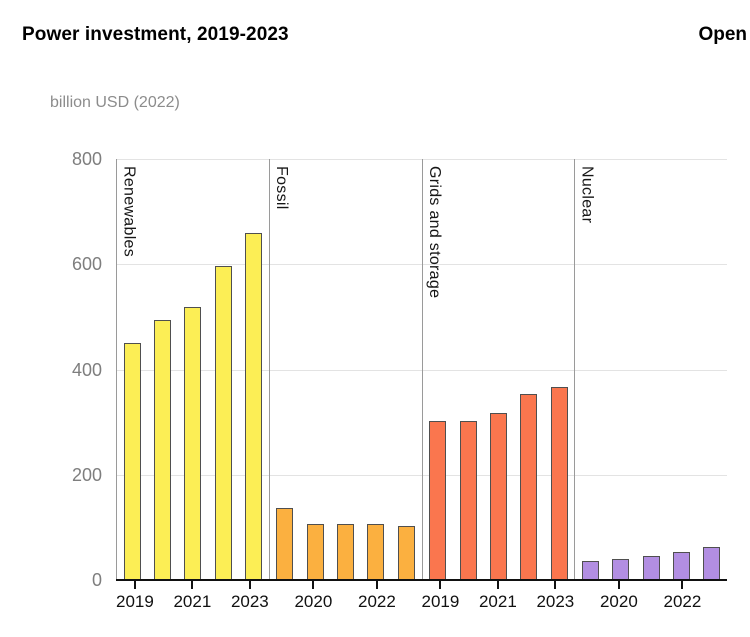 The height and width of the screenshot is (637, 750). I want to click on x-tick-mark-grids-and-storage-2023, so click(555, 585).